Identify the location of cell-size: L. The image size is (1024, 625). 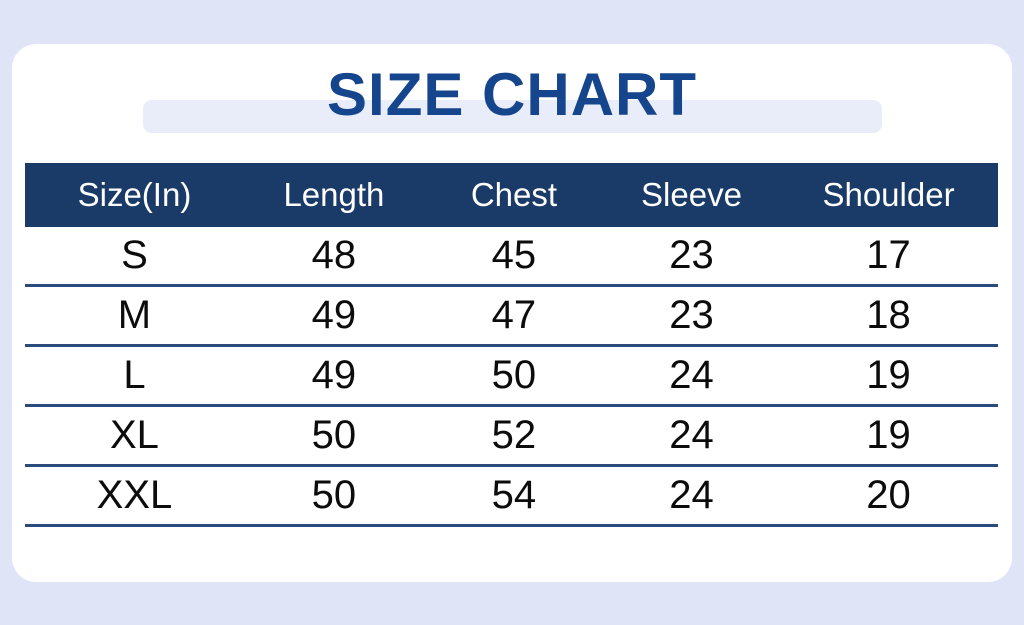
(134, 376).